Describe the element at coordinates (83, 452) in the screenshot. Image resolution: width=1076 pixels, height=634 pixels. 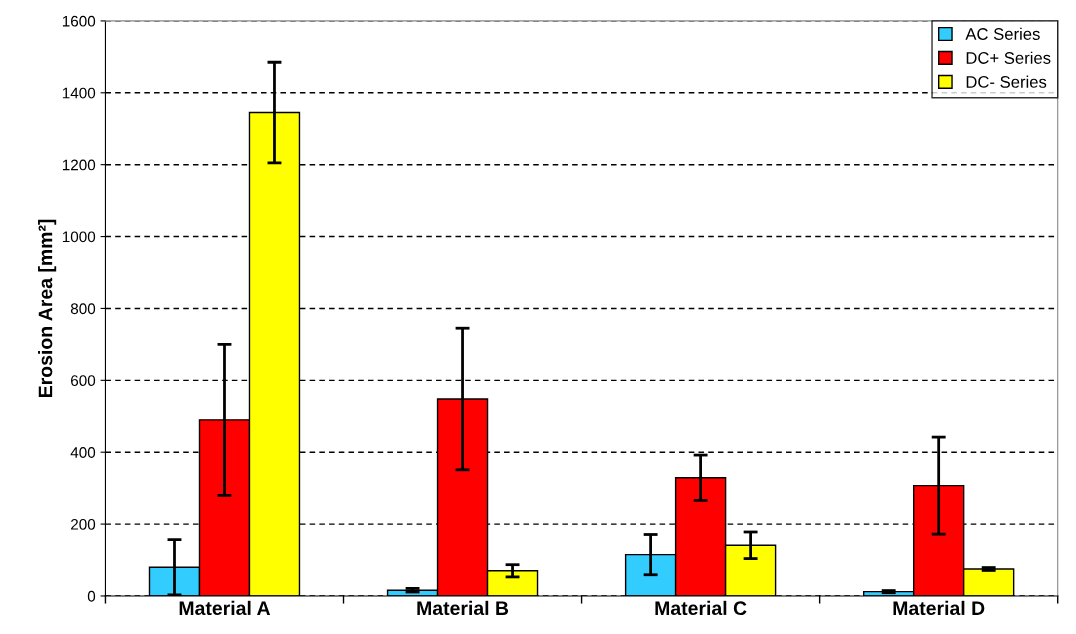
I see `y-tick-label: 400` at that location.